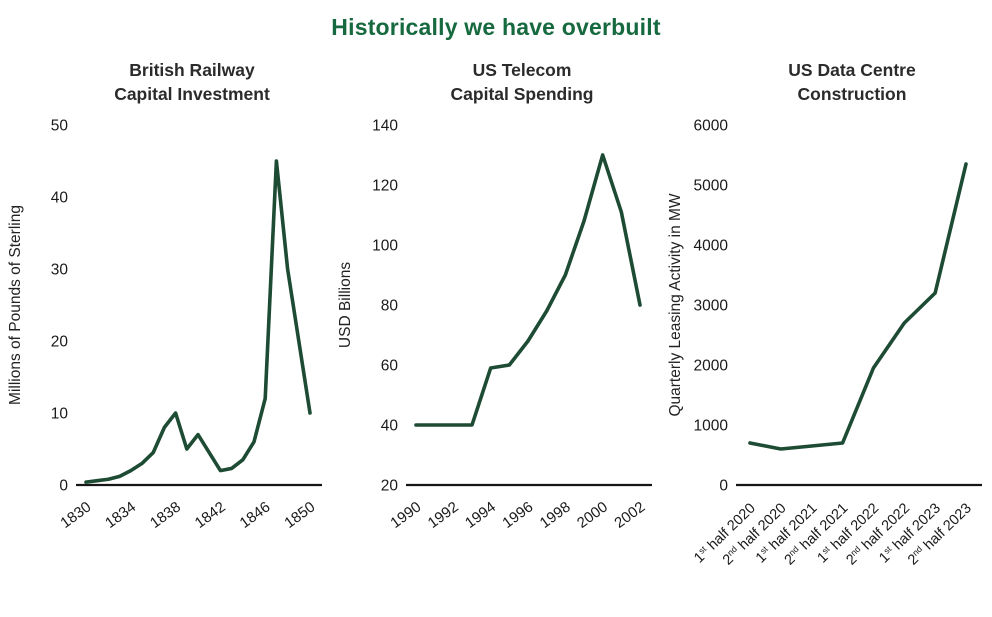  What do you see at coordinates (60, 306) in the screenshot?
I see `y-tick-labels: 0 10 20 30 40 50` at bounding box center [60, 306].